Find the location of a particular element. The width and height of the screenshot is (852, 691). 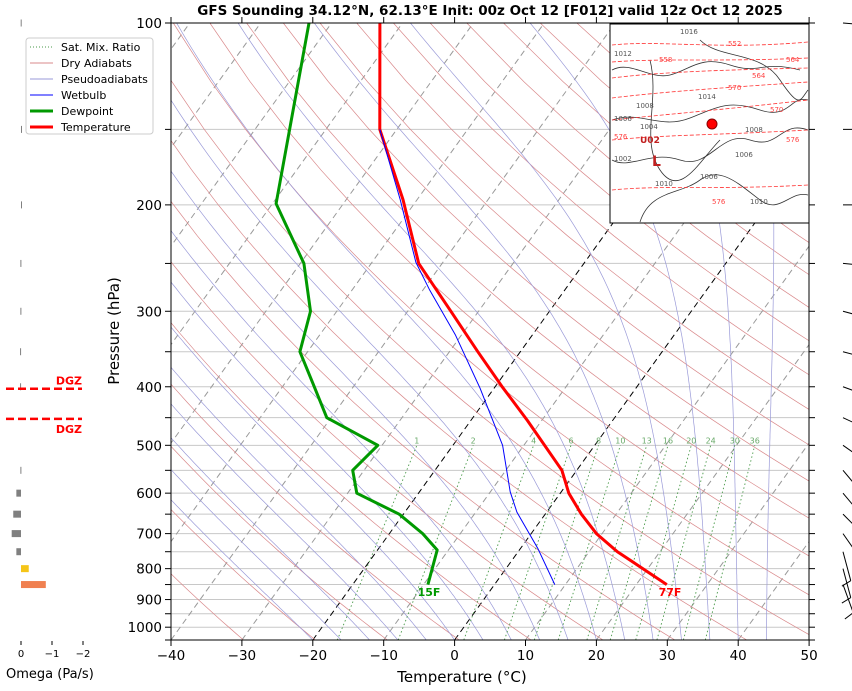

y-tick-label: 400 is located at coordinates (149, 388).